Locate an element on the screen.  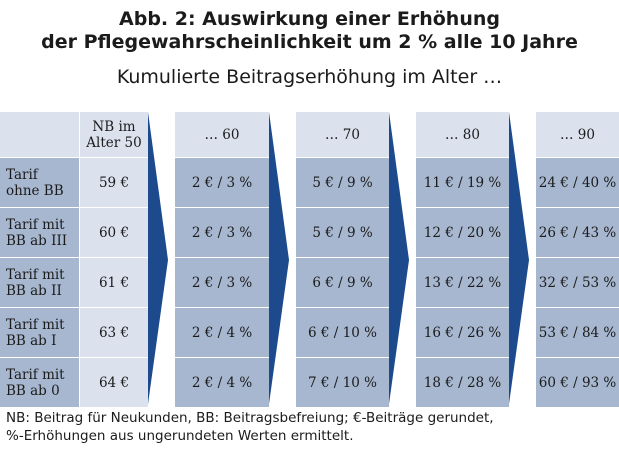
row-label-cell-line: BB ab II is located at coordinates (34, 290).